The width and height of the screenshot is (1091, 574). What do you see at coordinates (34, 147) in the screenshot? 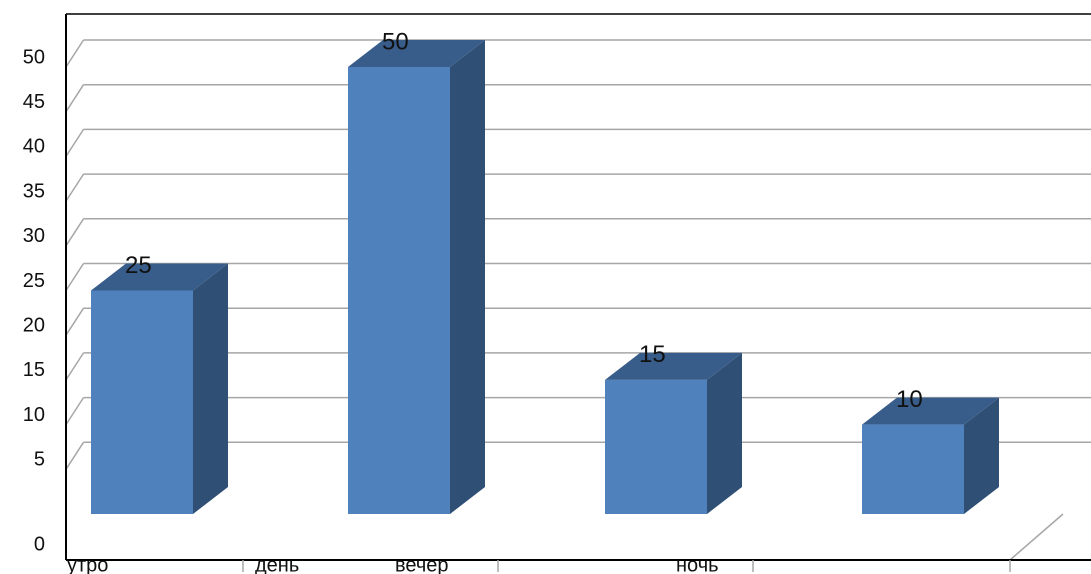
I see `y-tick-label: 40` at bounding box center [34, 147].